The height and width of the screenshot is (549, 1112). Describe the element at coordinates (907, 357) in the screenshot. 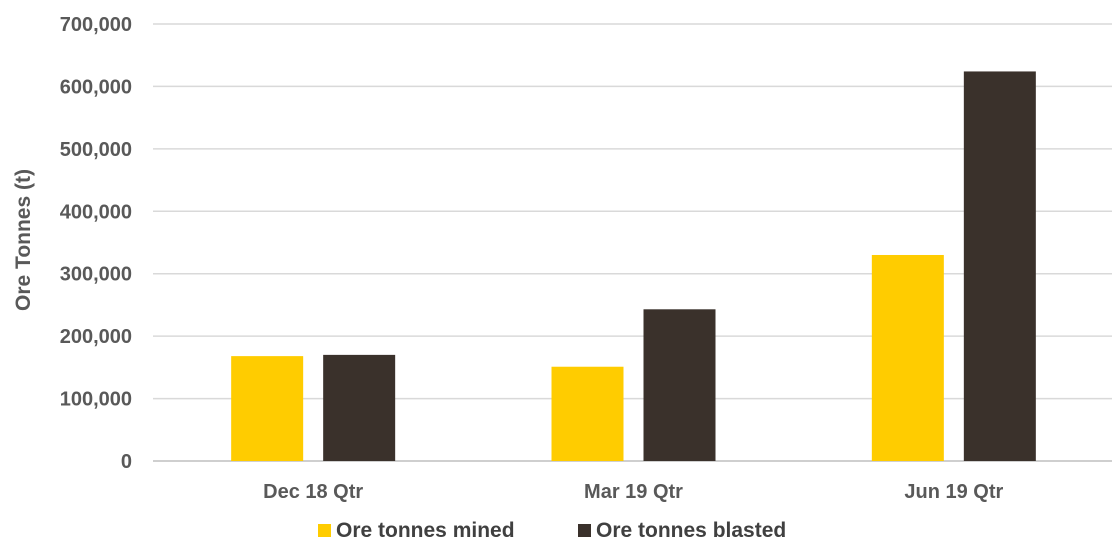

I see `bar-ore-tonnes-mined-jun-19-qtr` at that location.